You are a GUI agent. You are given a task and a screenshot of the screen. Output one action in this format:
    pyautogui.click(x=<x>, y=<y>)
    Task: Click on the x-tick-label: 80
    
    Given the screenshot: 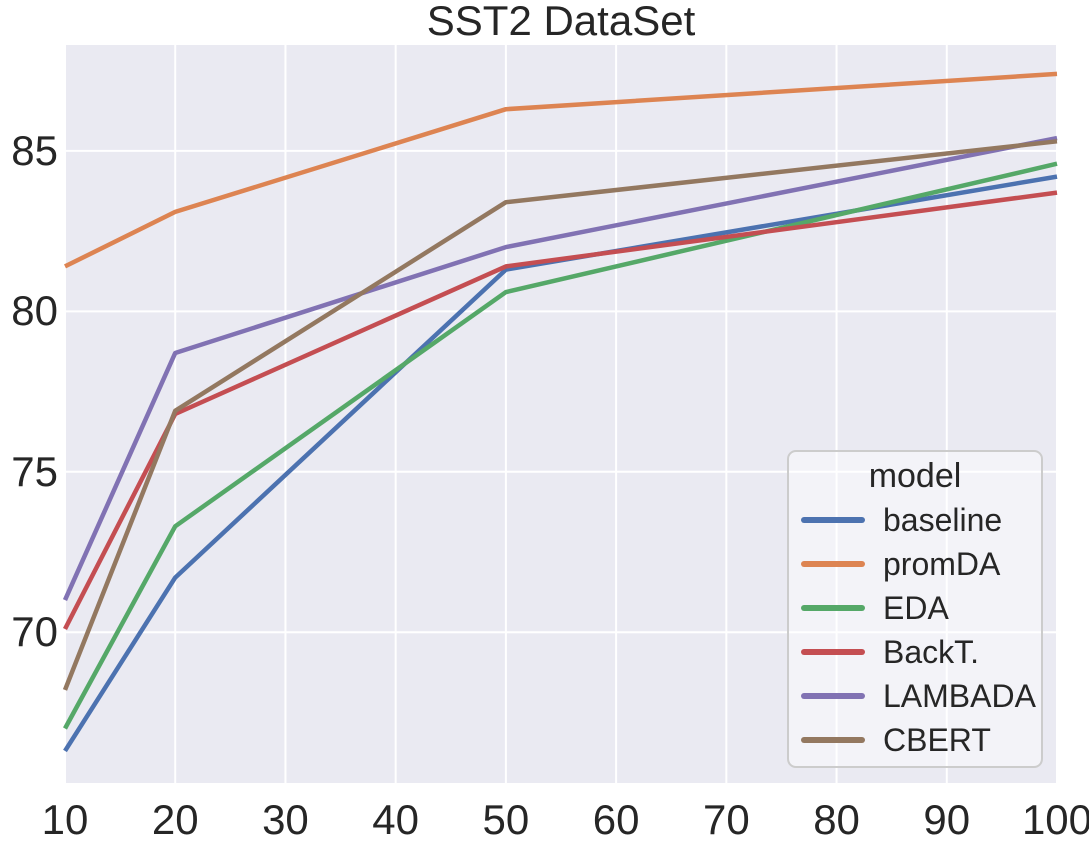 What is the action you would take?
    pyautogui.click(x=836, y=819)
    